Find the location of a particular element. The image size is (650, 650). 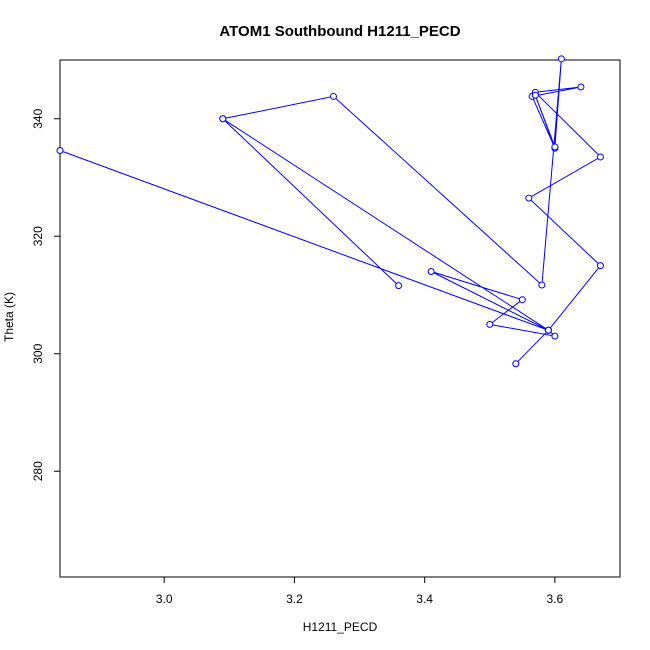

y-axis: 280 300 320 340 is located at coordinates (45, 294).